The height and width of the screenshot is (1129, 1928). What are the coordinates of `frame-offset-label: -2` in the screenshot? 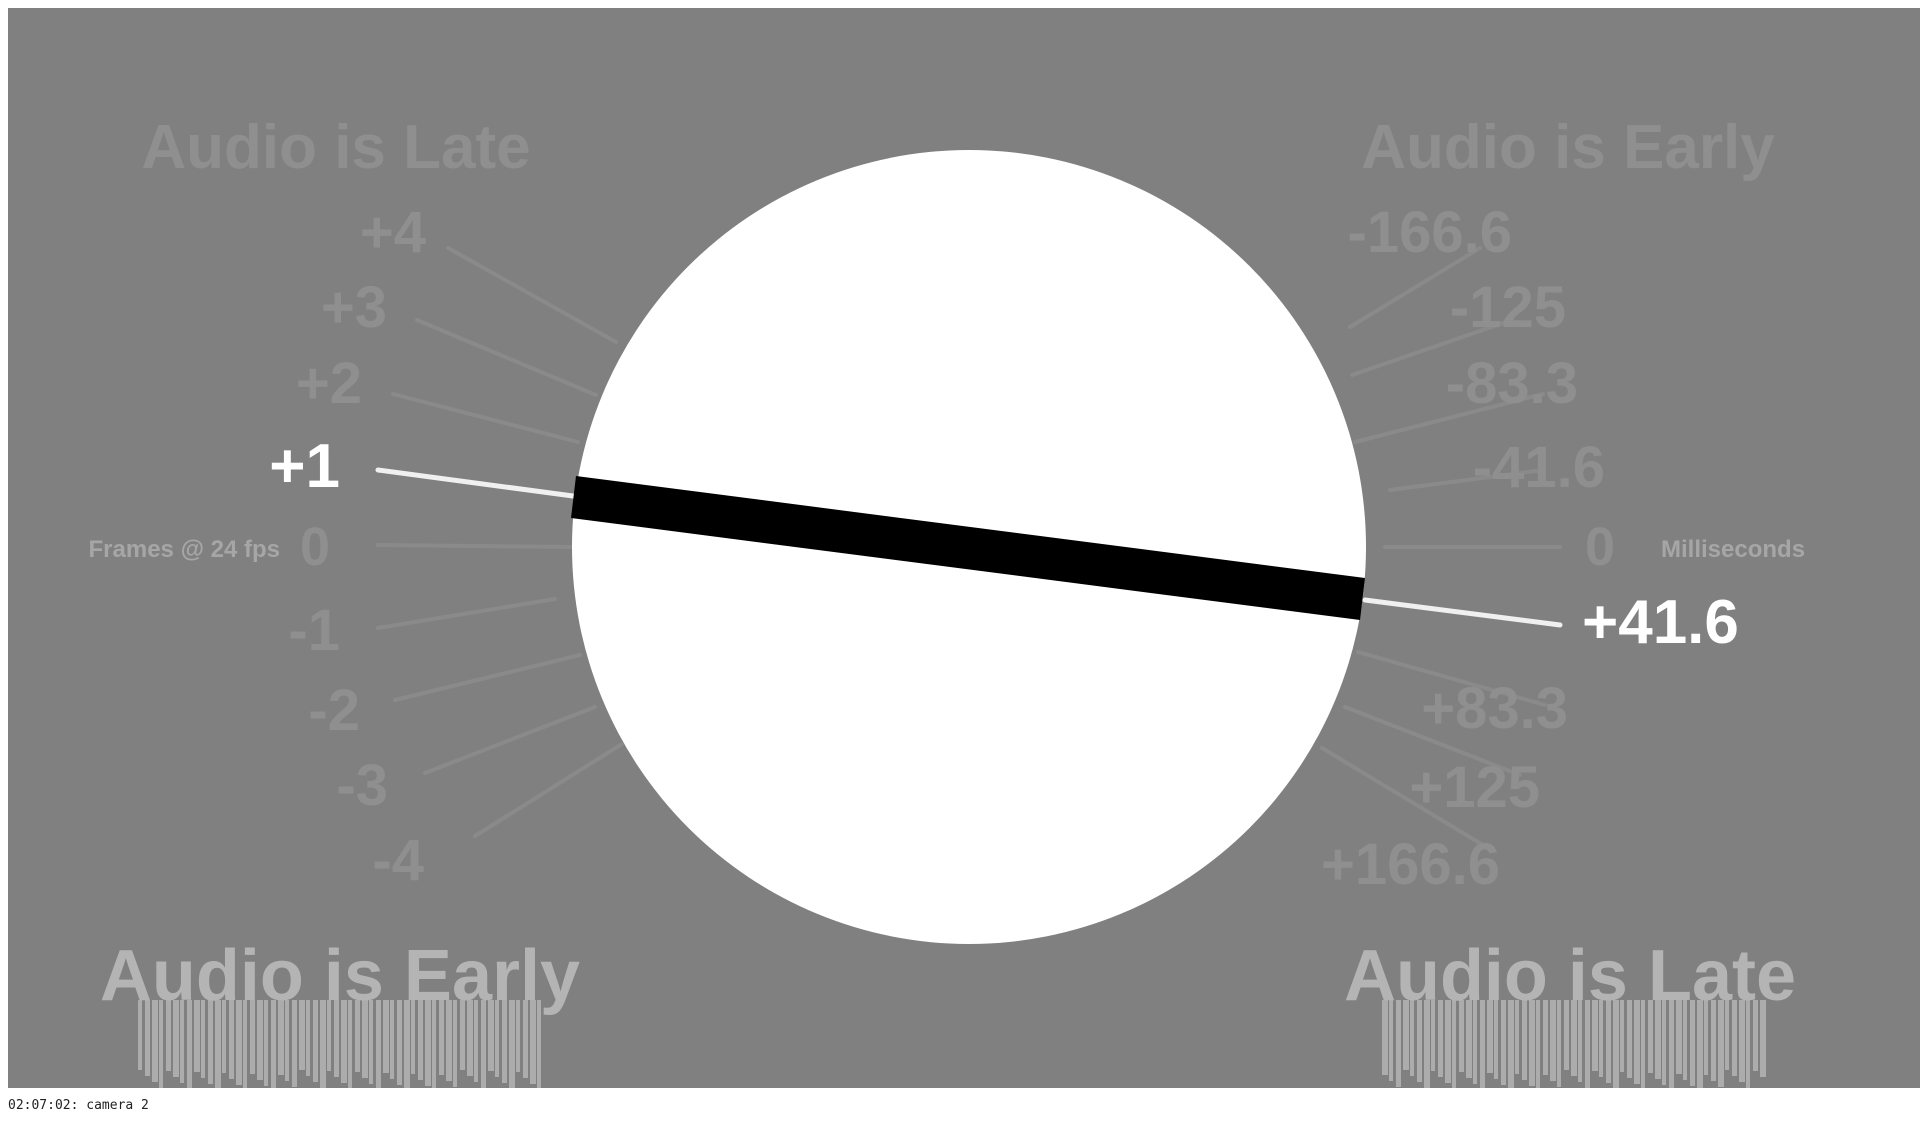 It's located at (334, 710).